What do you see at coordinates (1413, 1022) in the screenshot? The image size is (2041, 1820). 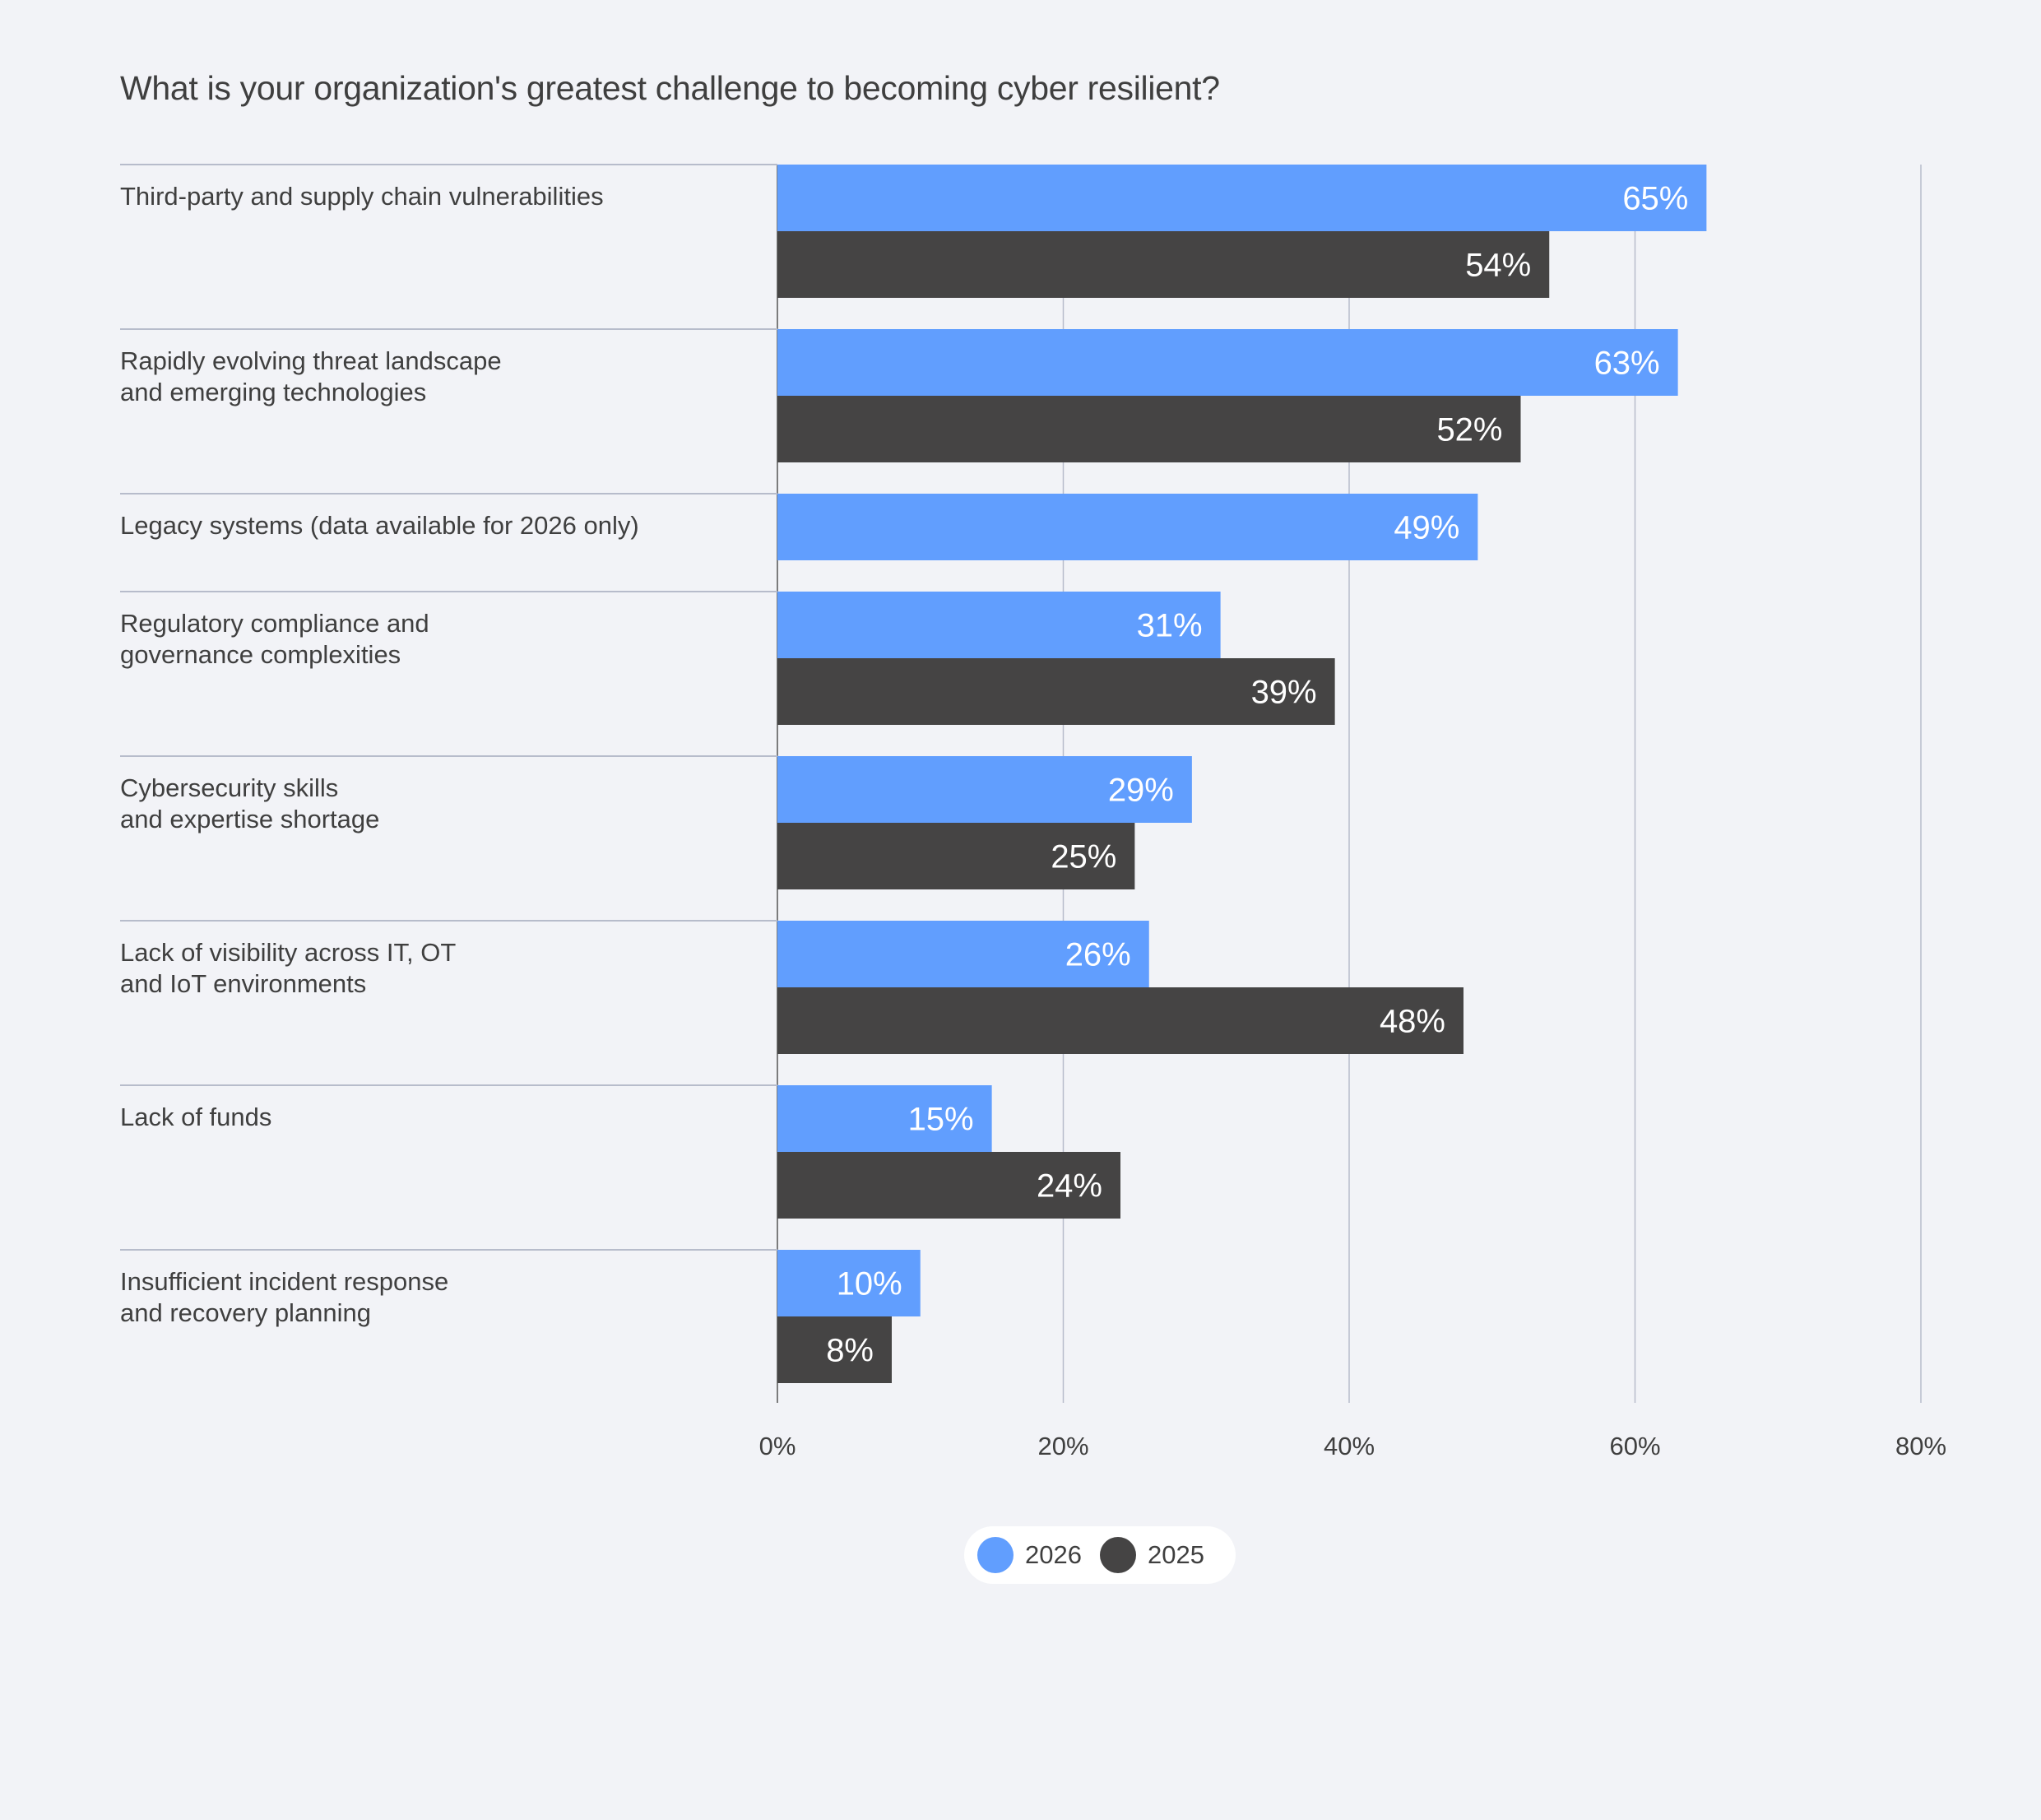 I see `data-label-2025: 48%` at bounding box center [1413, 1022].